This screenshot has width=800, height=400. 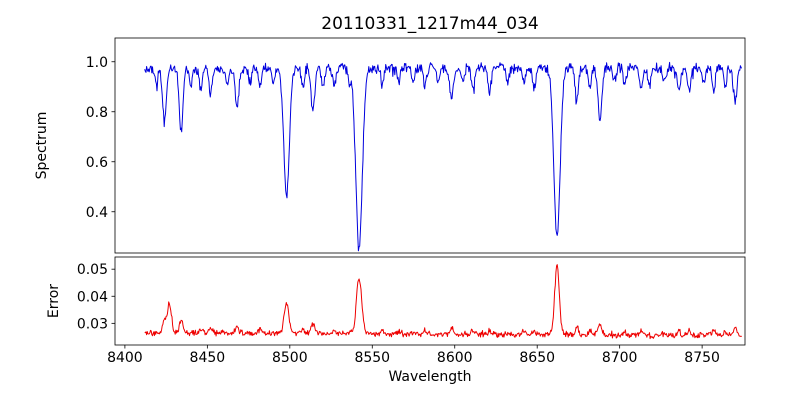 I want to click on xtick-label: 8600, so click(x=455, y=358).